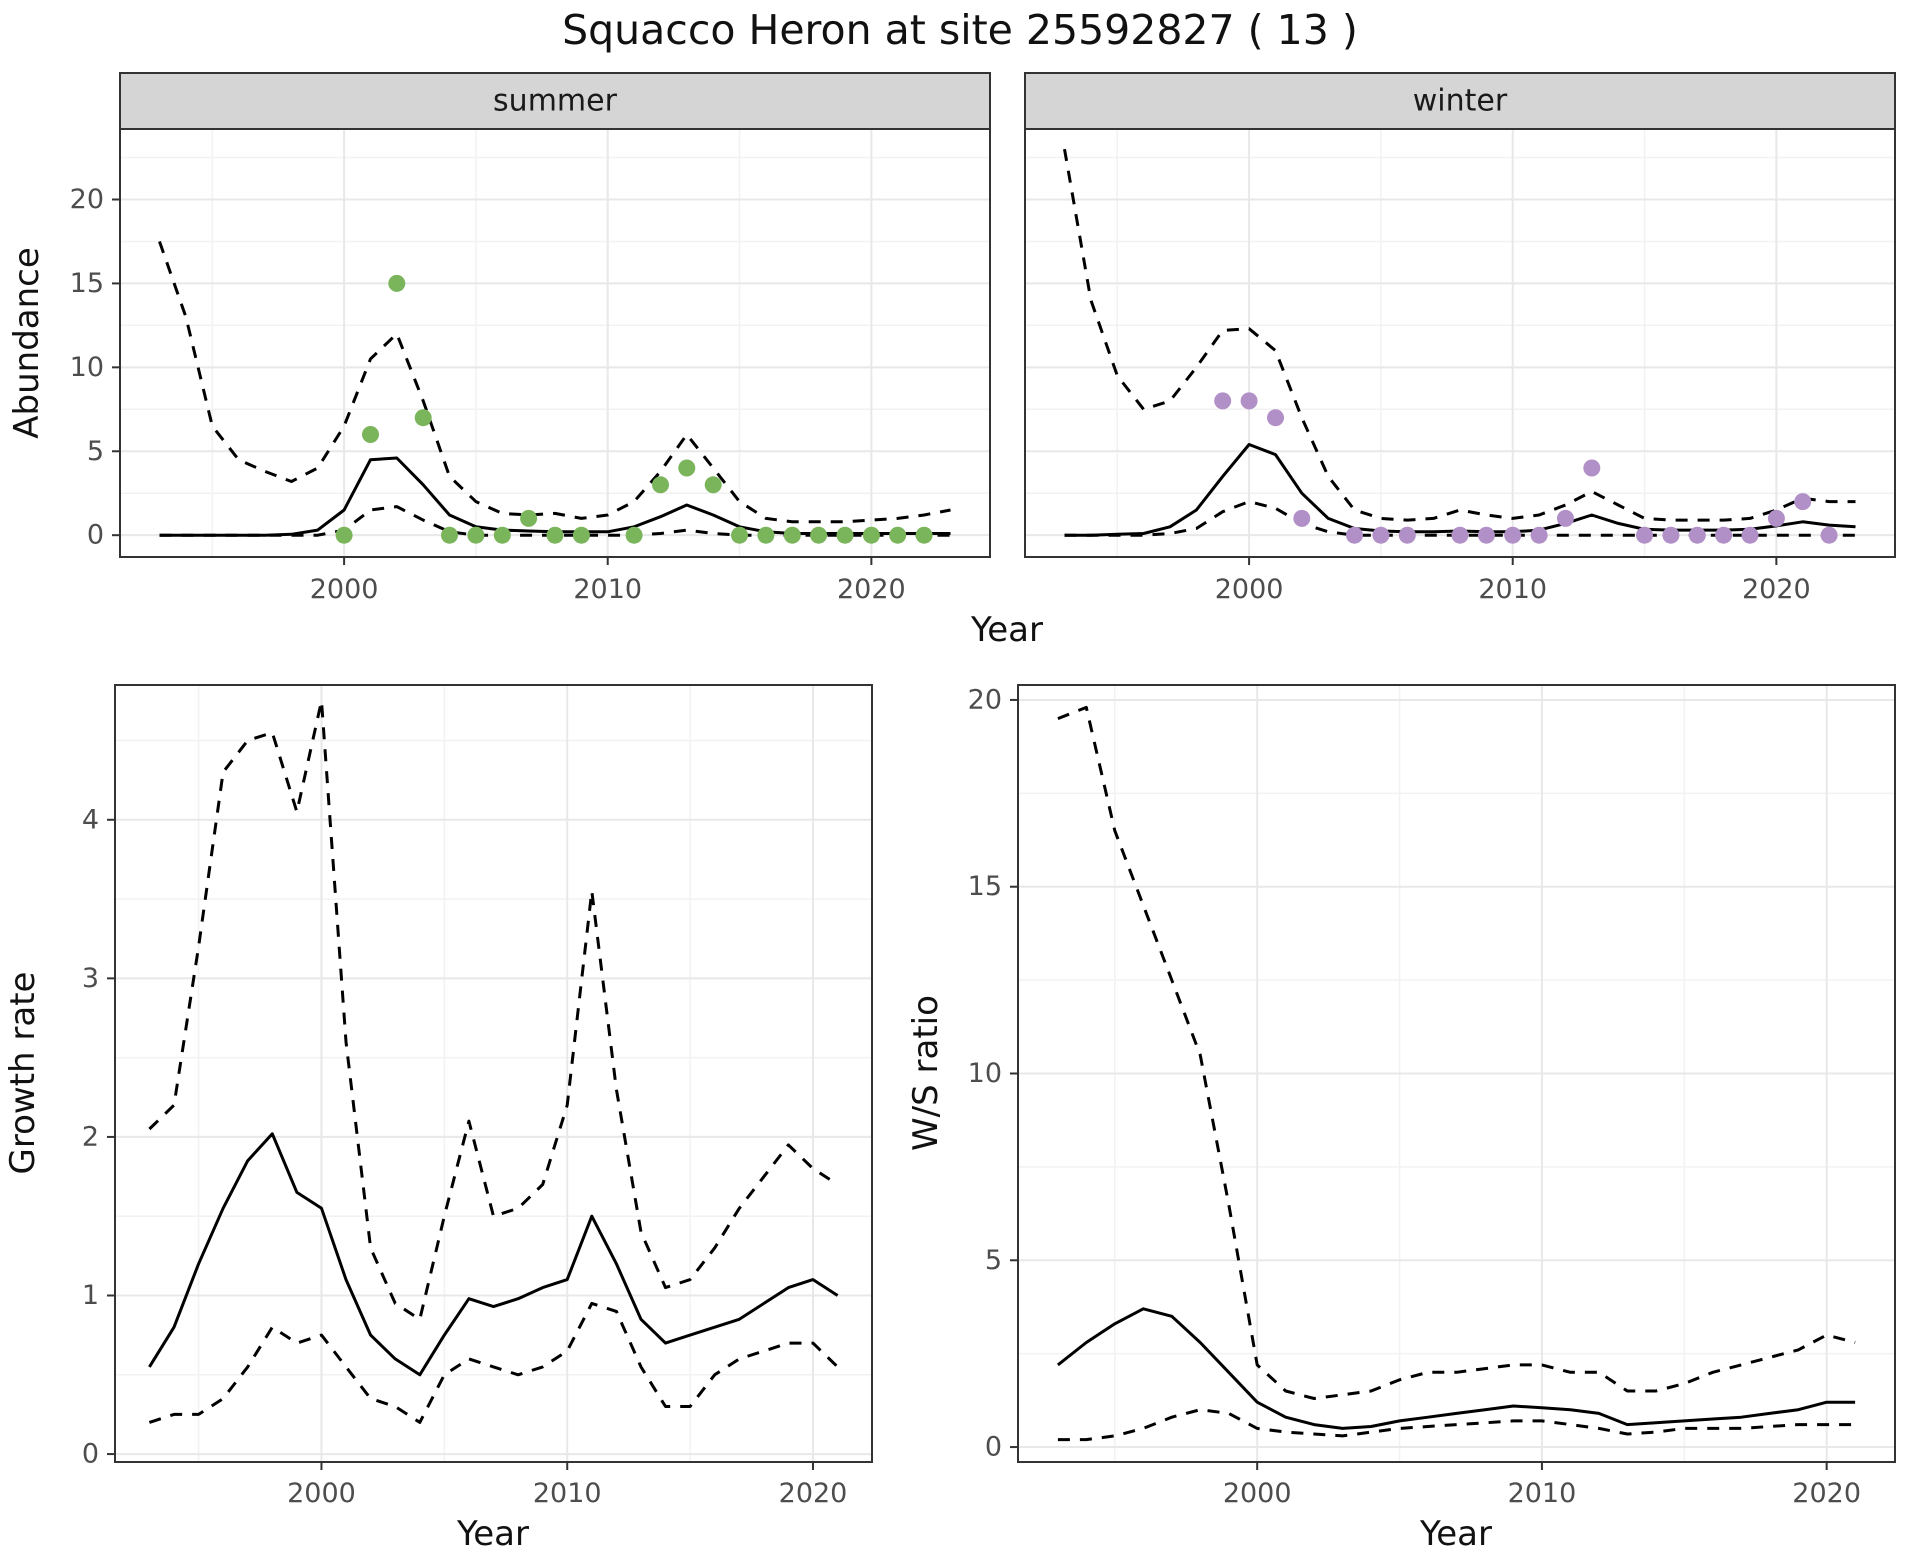  What do you see at coordinates (492, 1534) in the screenshot?
I see `growth_rate-x-axis-title: Year` at bounding box center [492, 1534].